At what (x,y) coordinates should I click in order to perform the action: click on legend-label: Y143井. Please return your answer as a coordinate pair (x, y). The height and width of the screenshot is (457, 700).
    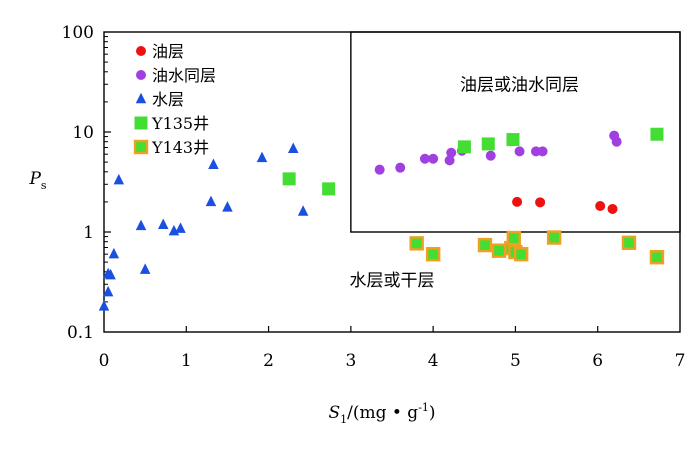
    Looking at the image, I should click on (180, 147).